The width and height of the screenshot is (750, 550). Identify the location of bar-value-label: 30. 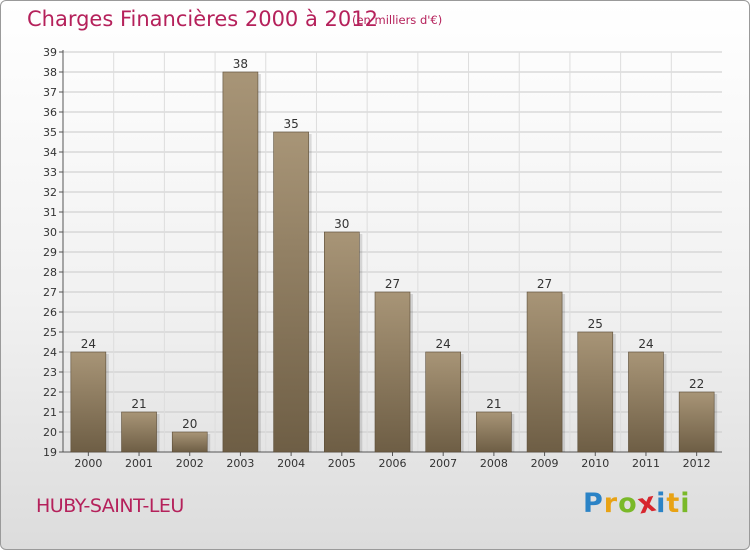
(341, 224).